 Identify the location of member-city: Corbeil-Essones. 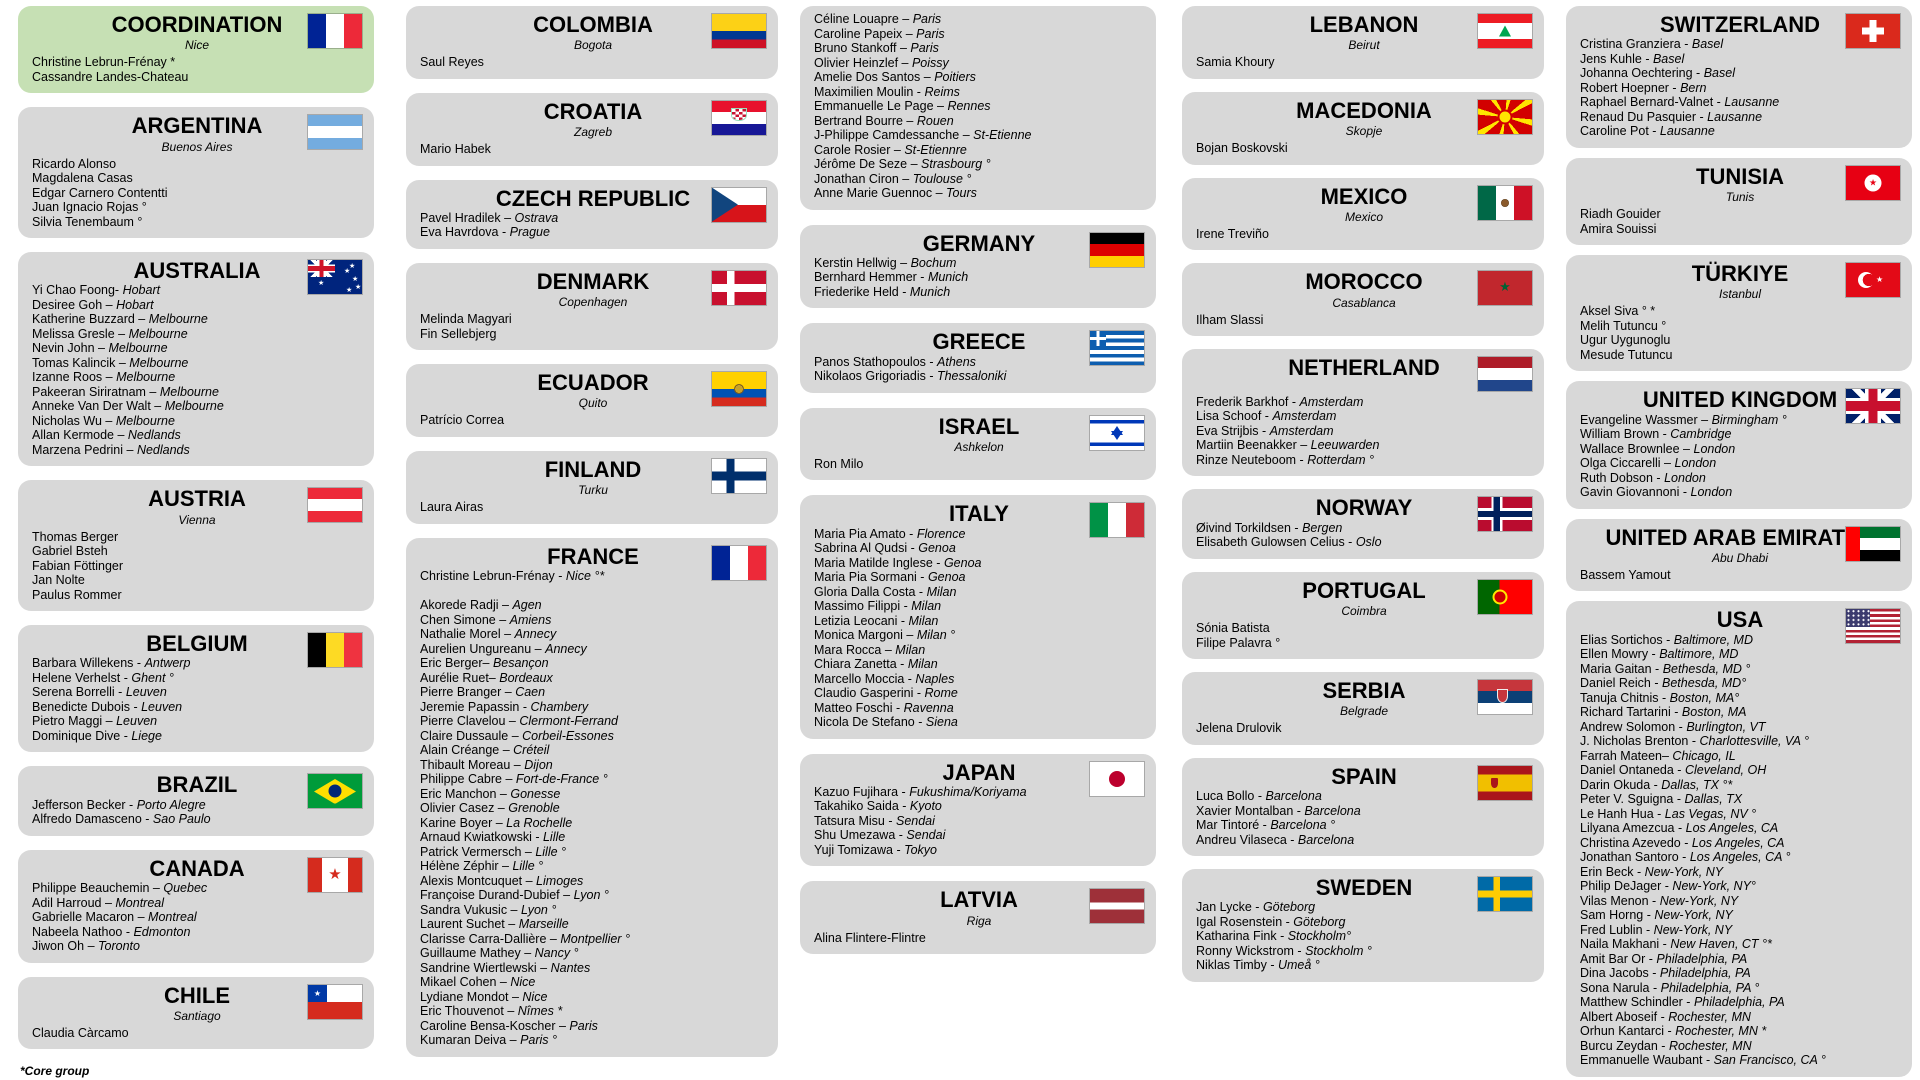
(568, 735).